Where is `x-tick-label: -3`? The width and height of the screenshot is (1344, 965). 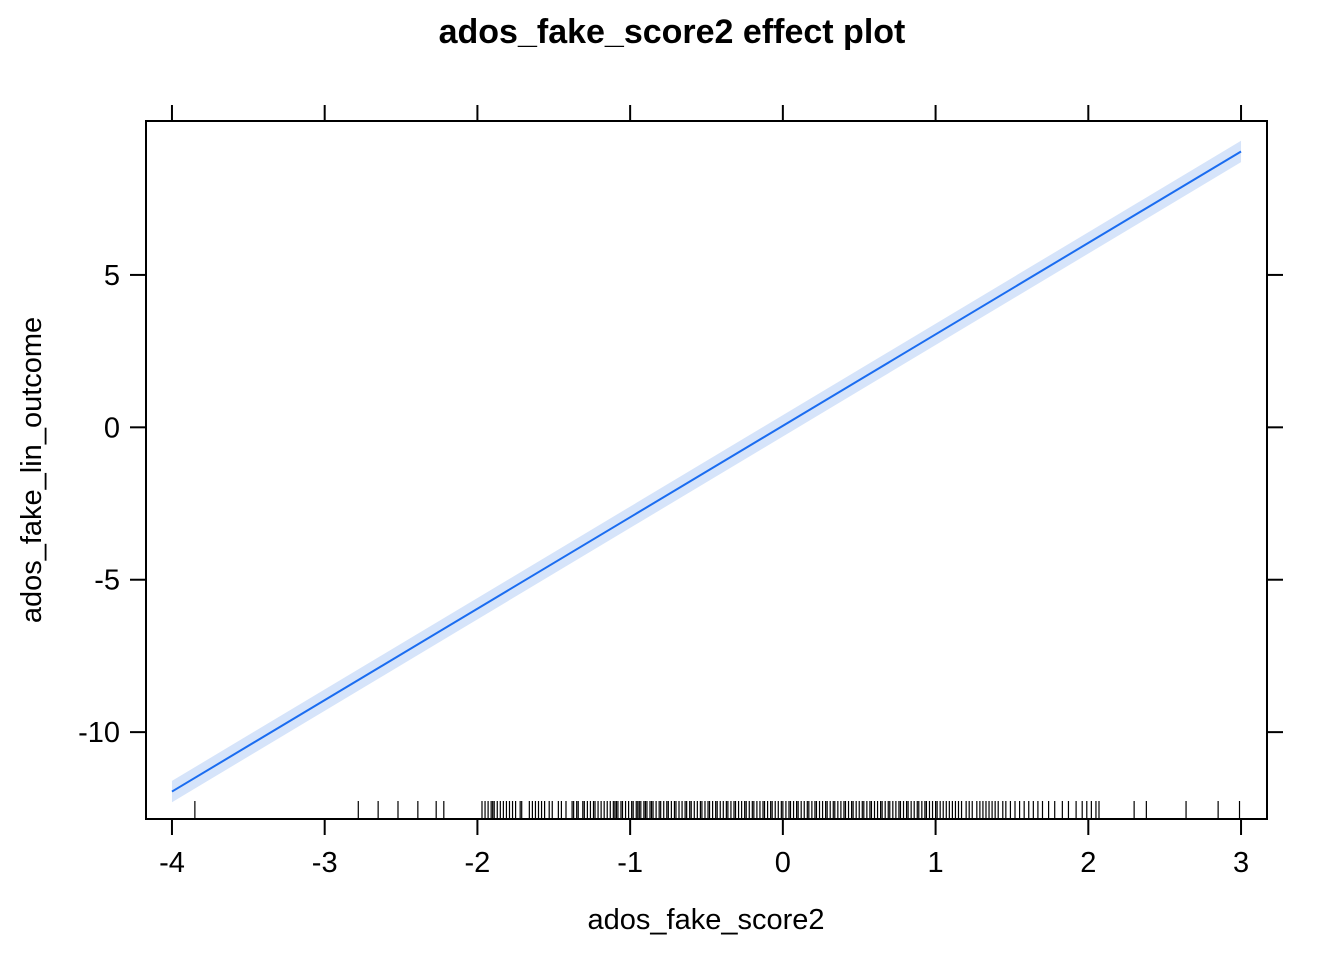 x-tick-label: -3 is located at coordinates (325, 863).